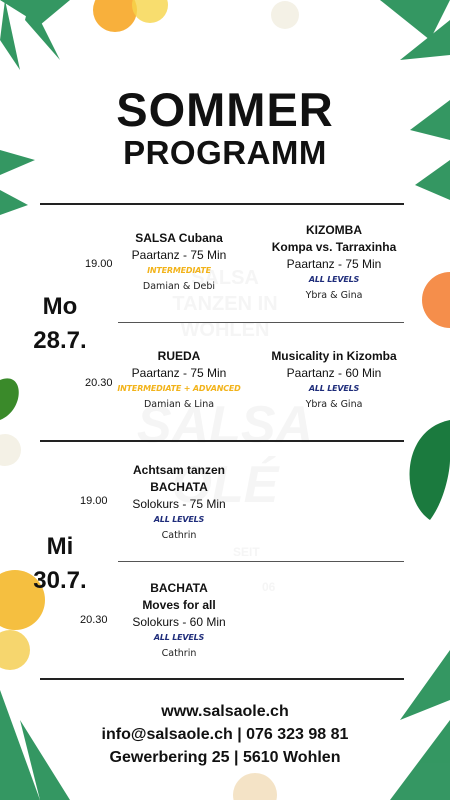 Image resolution: width=450 pixels, height=800 pixels. I want to click on contact-info: info@salsaole.ch | 076 323 98 81, so click(225, 734).